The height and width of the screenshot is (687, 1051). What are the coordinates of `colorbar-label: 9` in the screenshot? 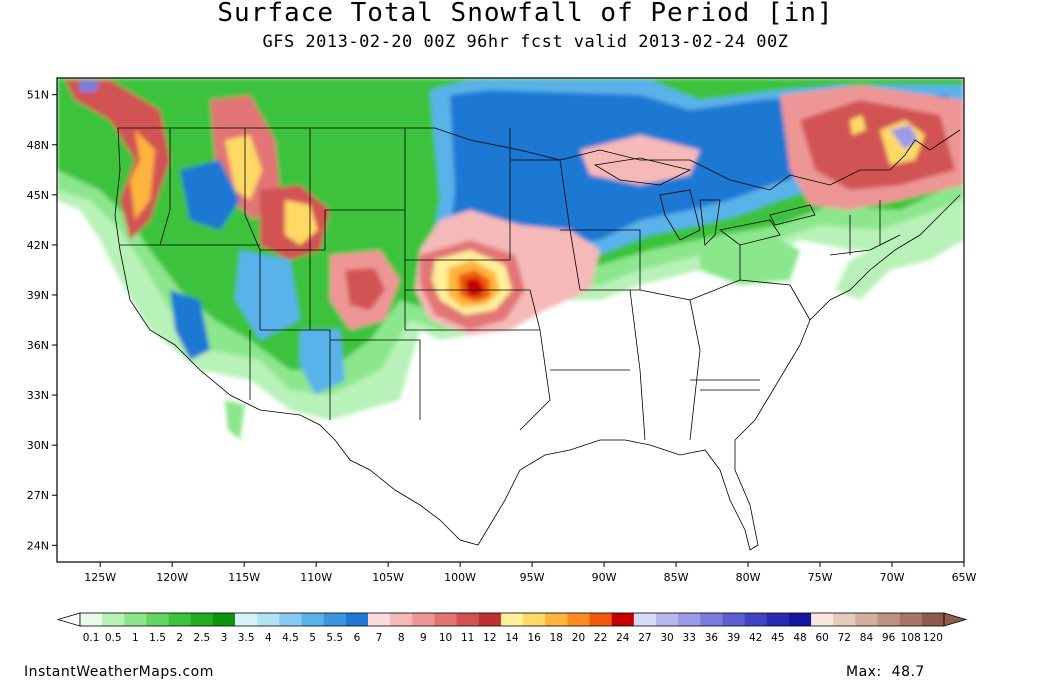 It's located at (423, 638).